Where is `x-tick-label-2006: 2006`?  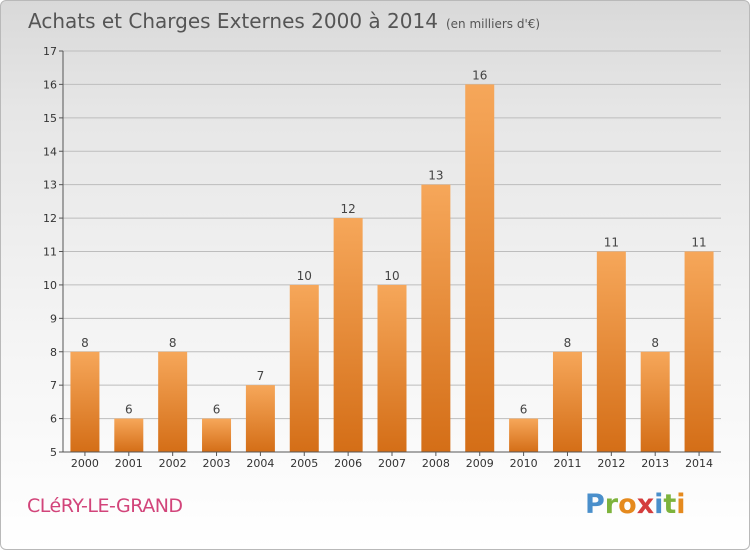 x-tick-label-2006: 2006 is located at coordinates (348, 463).